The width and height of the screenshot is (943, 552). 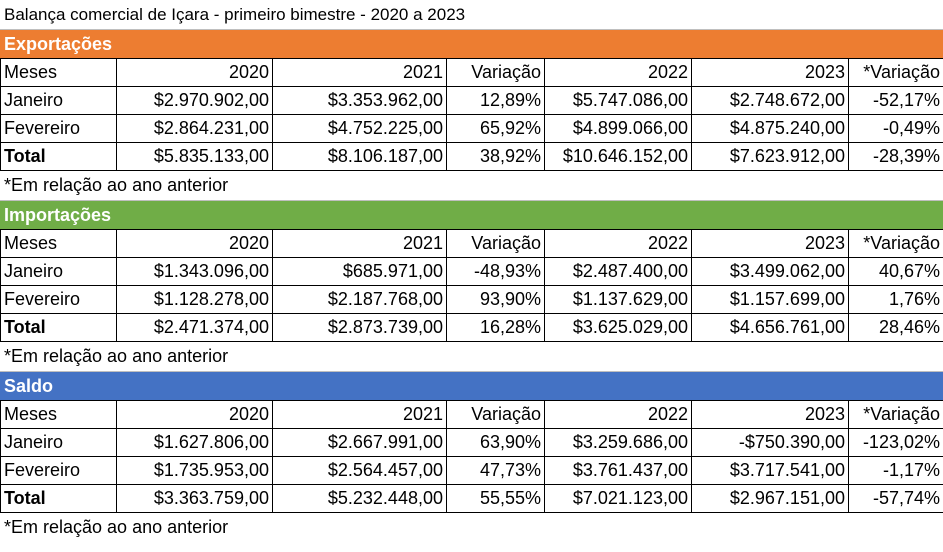 I want to click on cell-2021: $2.187.768,00, so click(x=359, y=299).